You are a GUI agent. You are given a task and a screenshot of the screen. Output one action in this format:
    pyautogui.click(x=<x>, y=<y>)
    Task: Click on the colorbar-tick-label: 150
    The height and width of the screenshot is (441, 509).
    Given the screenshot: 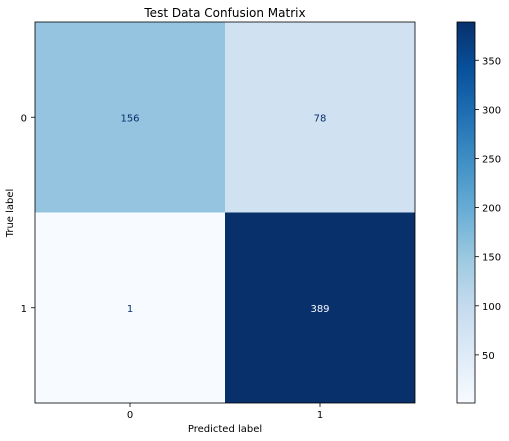 What is the action you would take?
    pyautogui.click(x=491, y=258)
    